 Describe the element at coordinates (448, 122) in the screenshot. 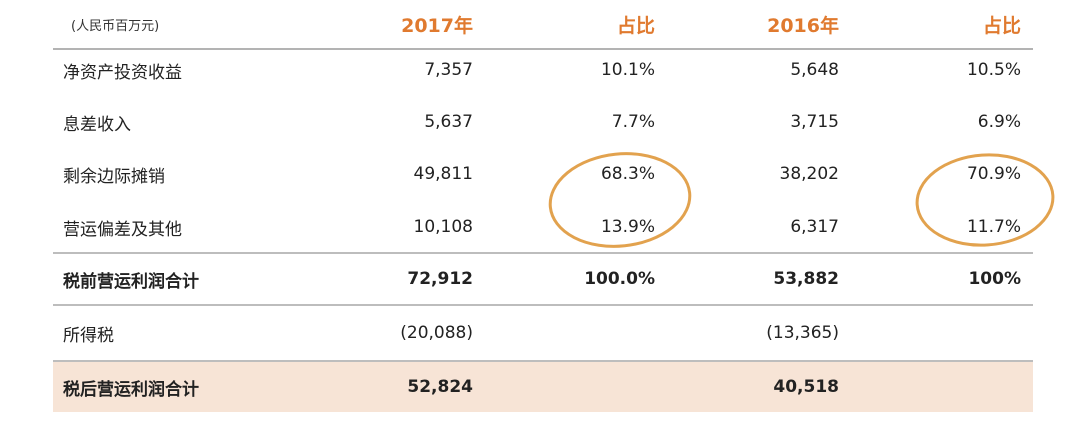

I see `value-2017: 5,637` at that location.